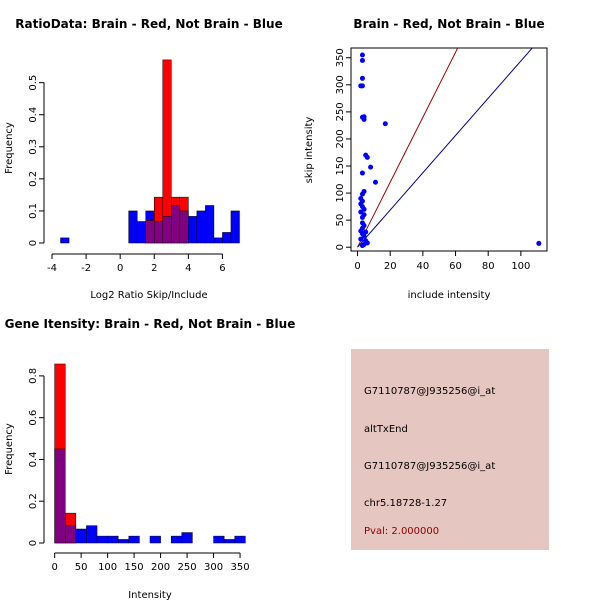  Describe the element at coordinates (448, 24) in the screenshot. I see `intensity-scatter-title: Brain - Red, Not Brain - Blue` at that location.